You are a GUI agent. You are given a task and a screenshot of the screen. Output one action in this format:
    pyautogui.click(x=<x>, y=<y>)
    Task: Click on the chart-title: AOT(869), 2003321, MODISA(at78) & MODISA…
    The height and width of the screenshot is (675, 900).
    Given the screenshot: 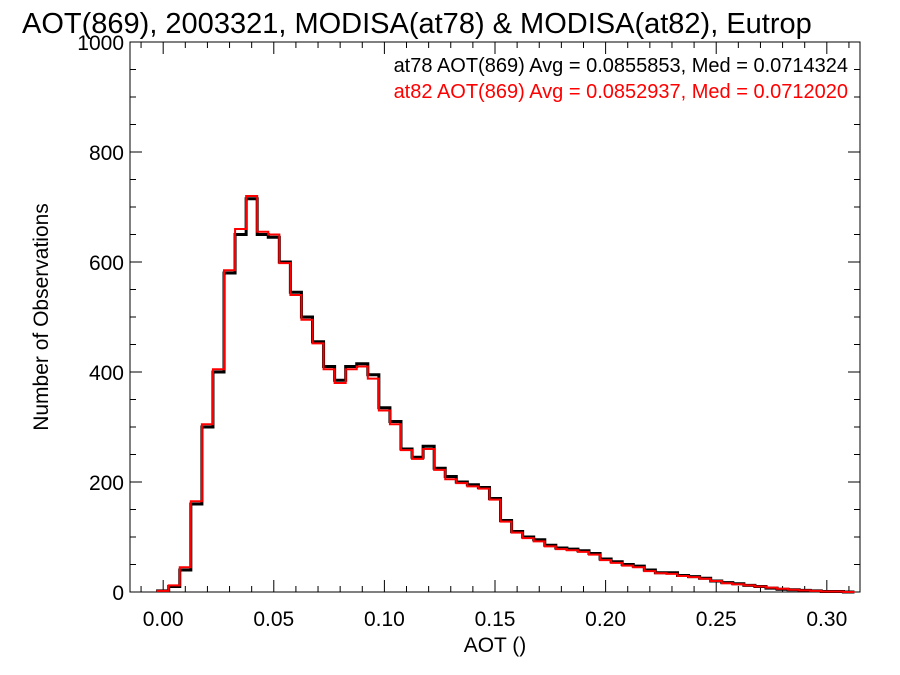 What is the action you would take?
    pyautogui.click(x=417, y=24)
    